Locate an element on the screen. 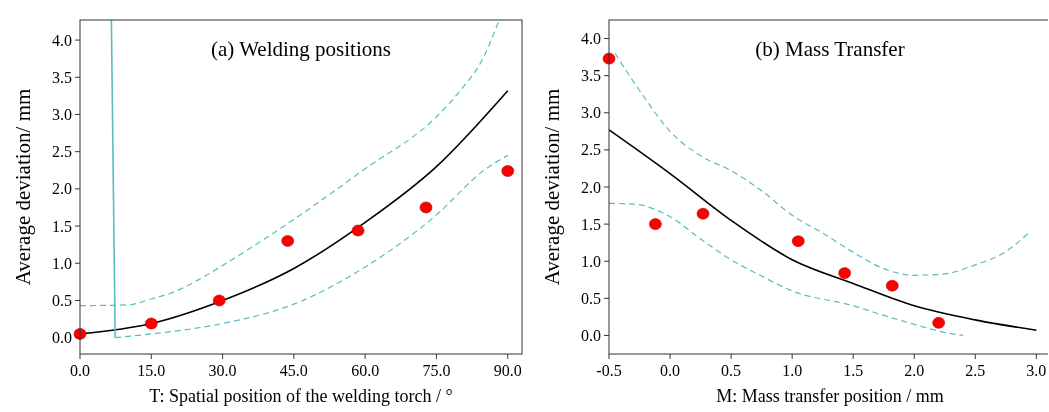  text: (a) Welding positions is located at coordinates (301, 49).